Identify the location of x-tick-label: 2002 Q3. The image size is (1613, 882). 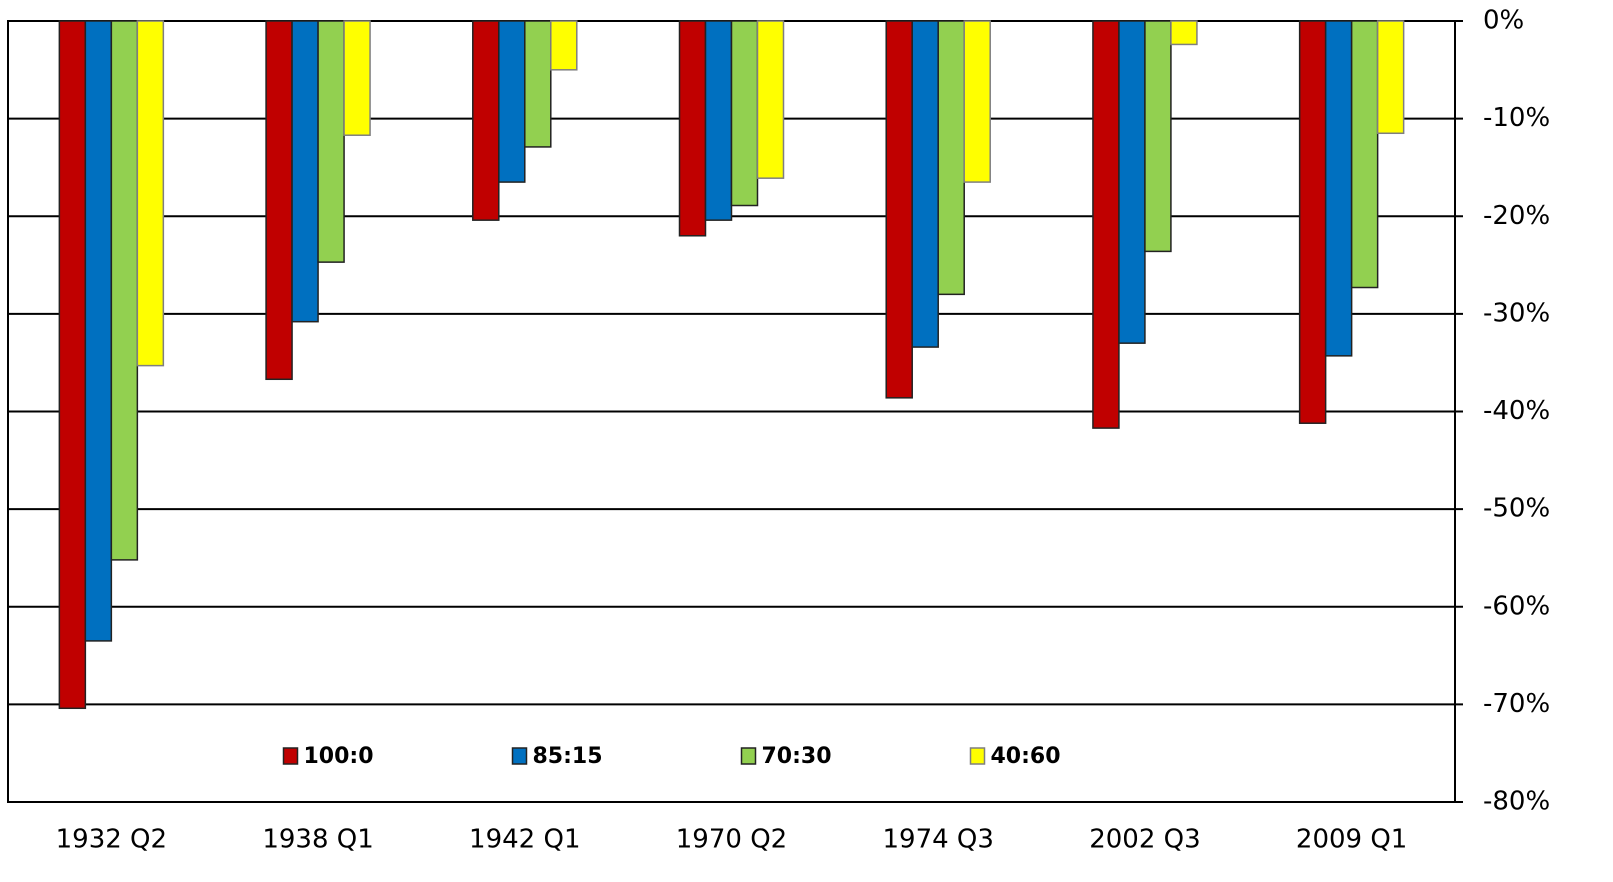
(1144, 840).